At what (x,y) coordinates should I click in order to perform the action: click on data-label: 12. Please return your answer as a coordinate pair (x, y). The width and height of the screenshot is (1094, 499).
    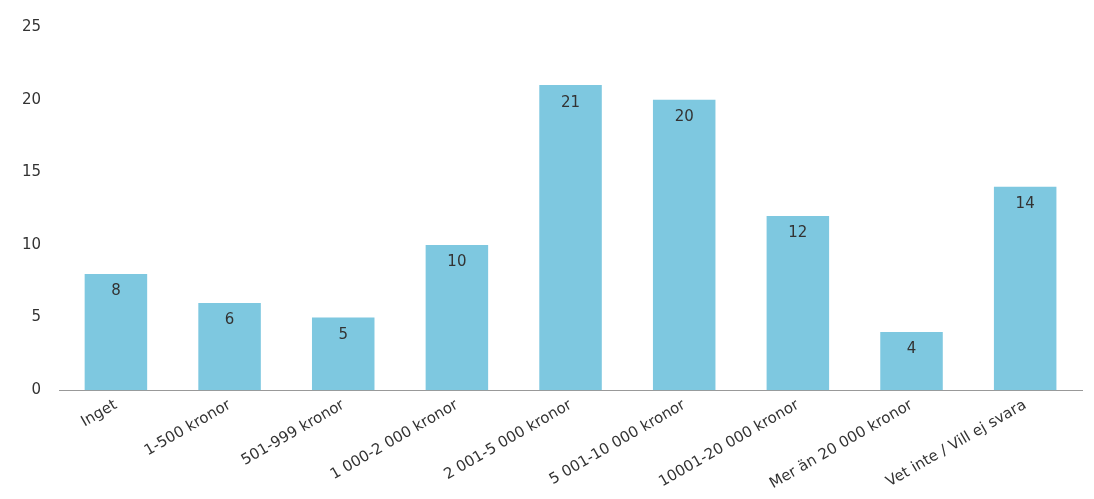
    Looking at the image, I should click on (798, 232).